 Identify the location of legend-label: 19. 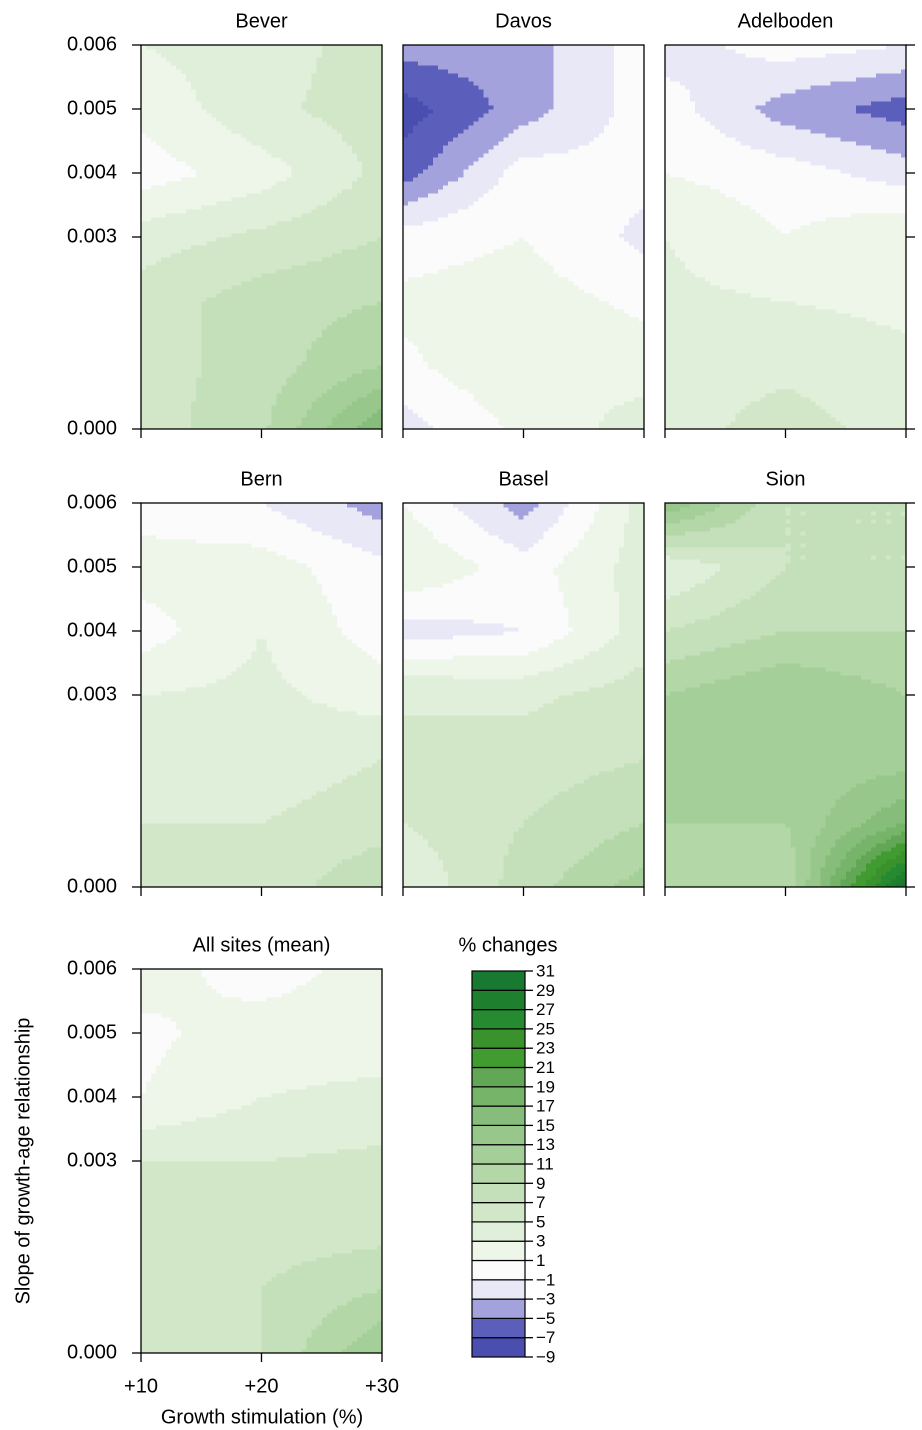
(545, 1086).